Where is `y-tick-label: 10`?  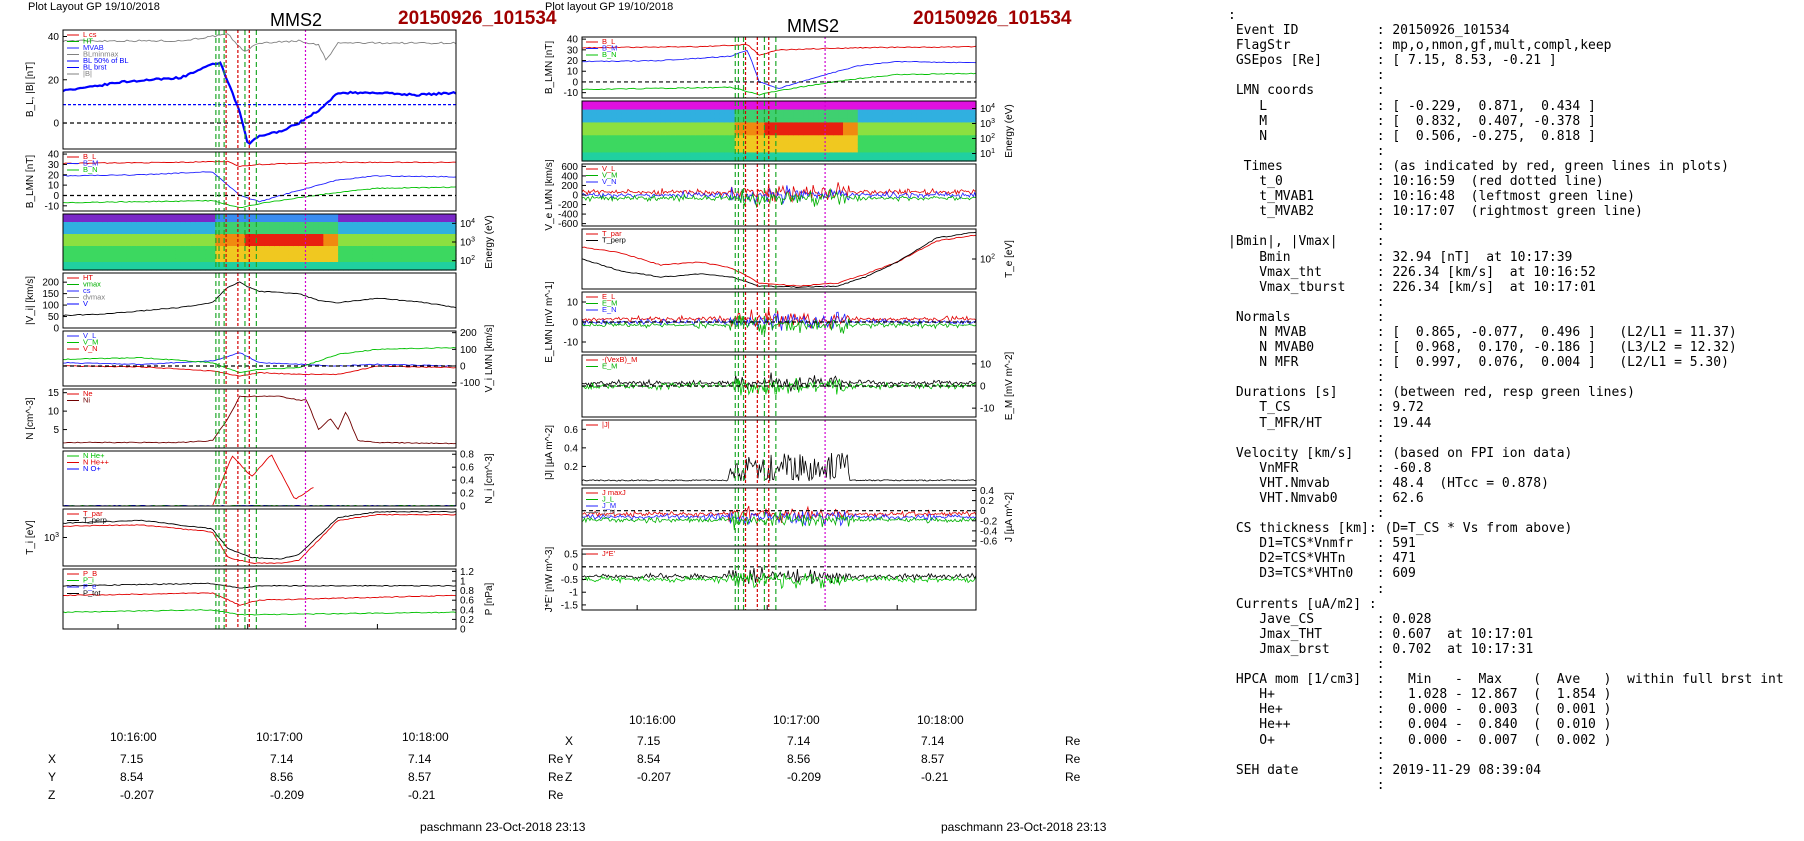 y-tick-label: 10 is located at coordinates (54, 186).